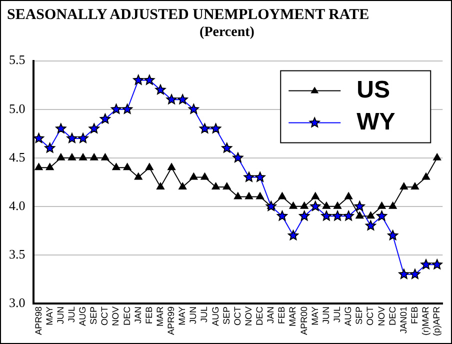 Image resolution: width=452 pixels, height=344 pixels. Describe the element at coordinates (38, 321) in the screenshot. I see `x-tick-label: APR98` at that location.